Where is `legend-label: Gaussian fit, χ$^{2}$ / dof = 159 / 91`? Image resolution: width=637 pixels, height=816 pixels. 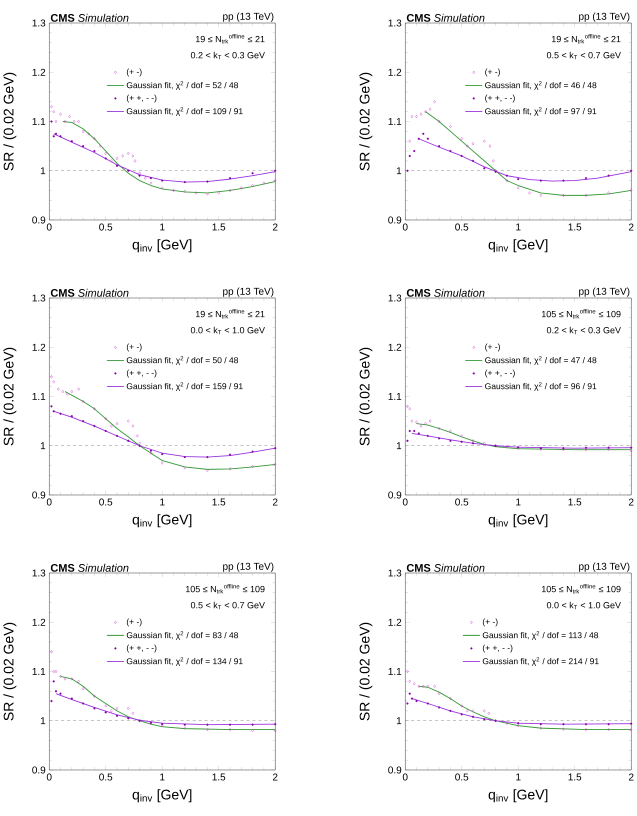
legend-label: Gaussian fit, χ$^{2}$ / dof = 159 / 91 is located at coordinates (184, 386).